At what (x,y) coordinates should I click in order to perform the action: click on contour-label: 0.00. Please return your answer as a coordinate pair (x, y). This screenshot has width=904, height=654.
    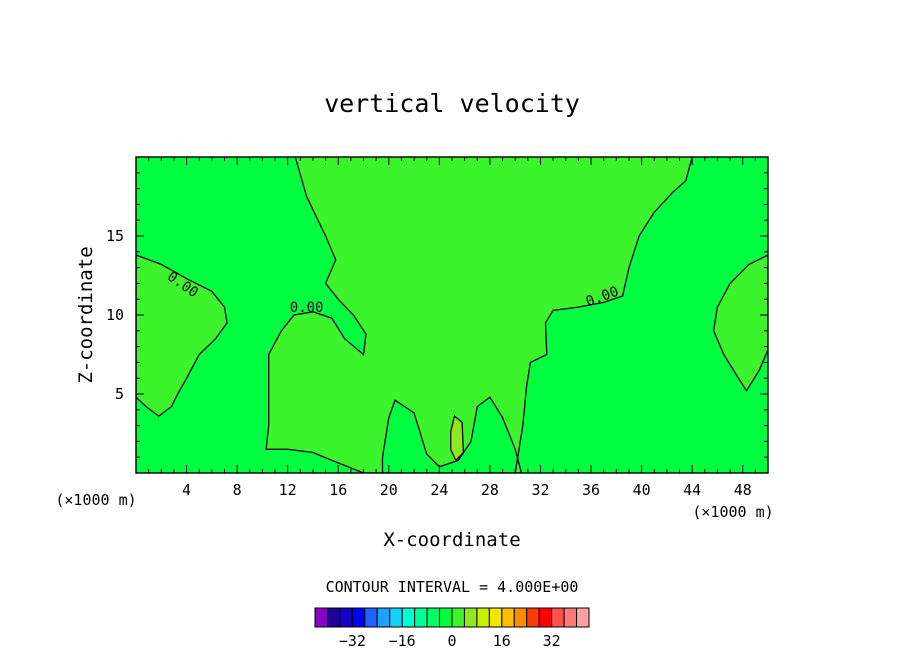
    Looking at the image, I should click on (307, 308).